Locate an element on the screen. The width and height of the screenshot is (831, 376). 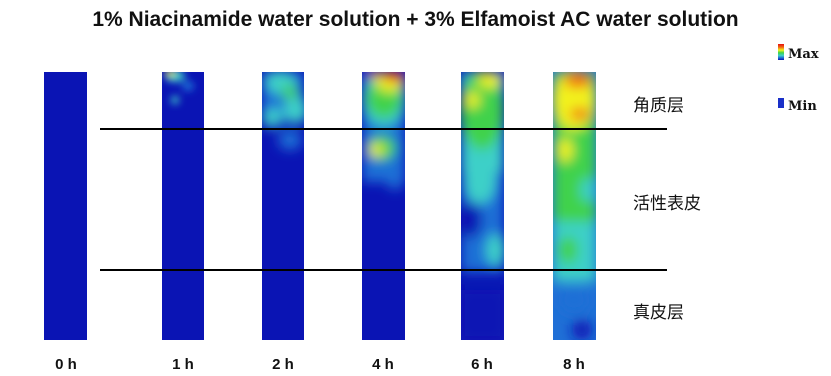
layer-label-viable-epidermis: 活性表皮 is located at coordinates (667, 203).